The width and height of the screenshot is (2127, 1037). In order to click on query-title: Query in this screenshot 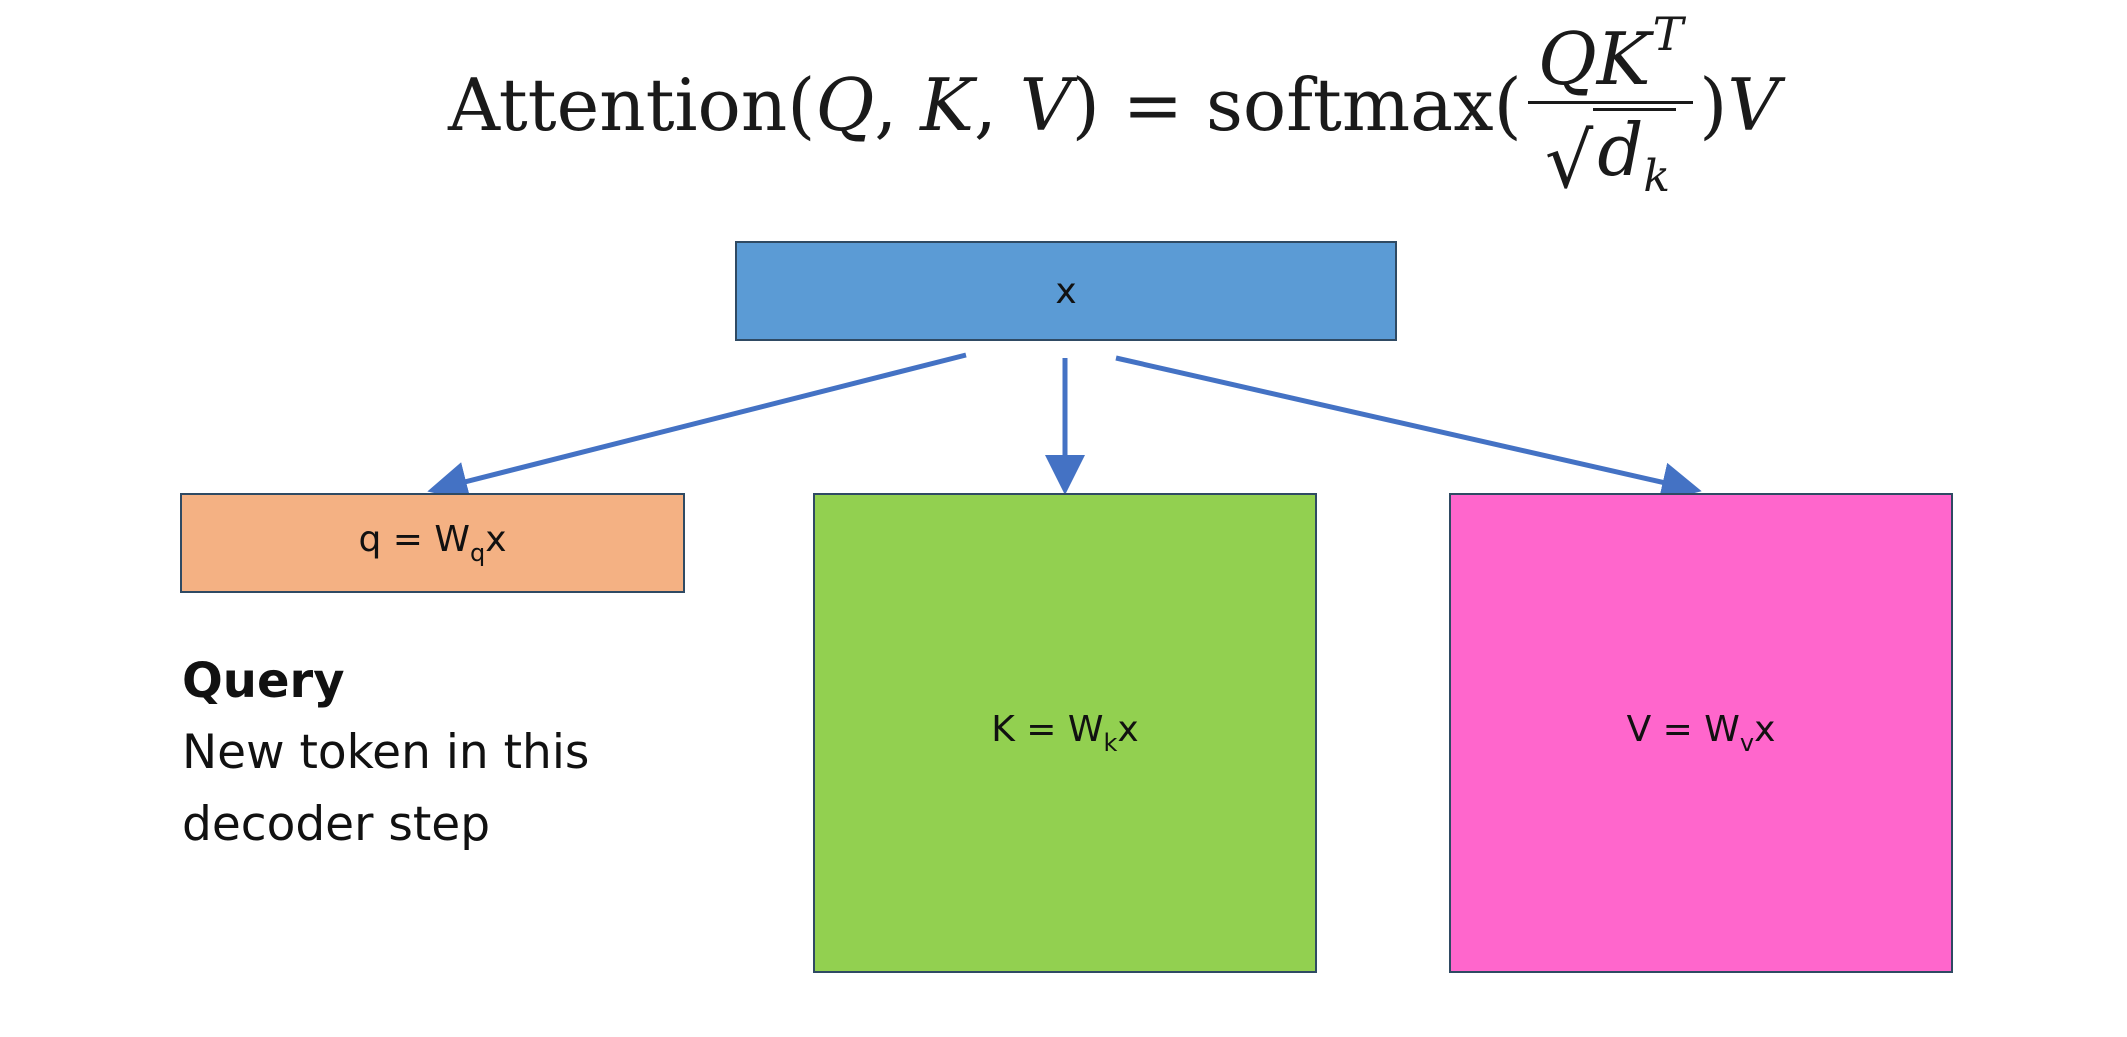, I will do `click(263, 681)`.